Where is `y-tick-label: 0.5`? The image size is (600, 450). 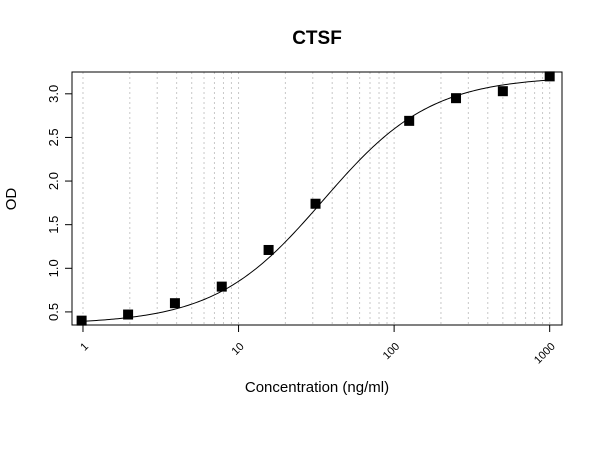
y-tick-label: 0.5 is located at coordinates (53, 312).